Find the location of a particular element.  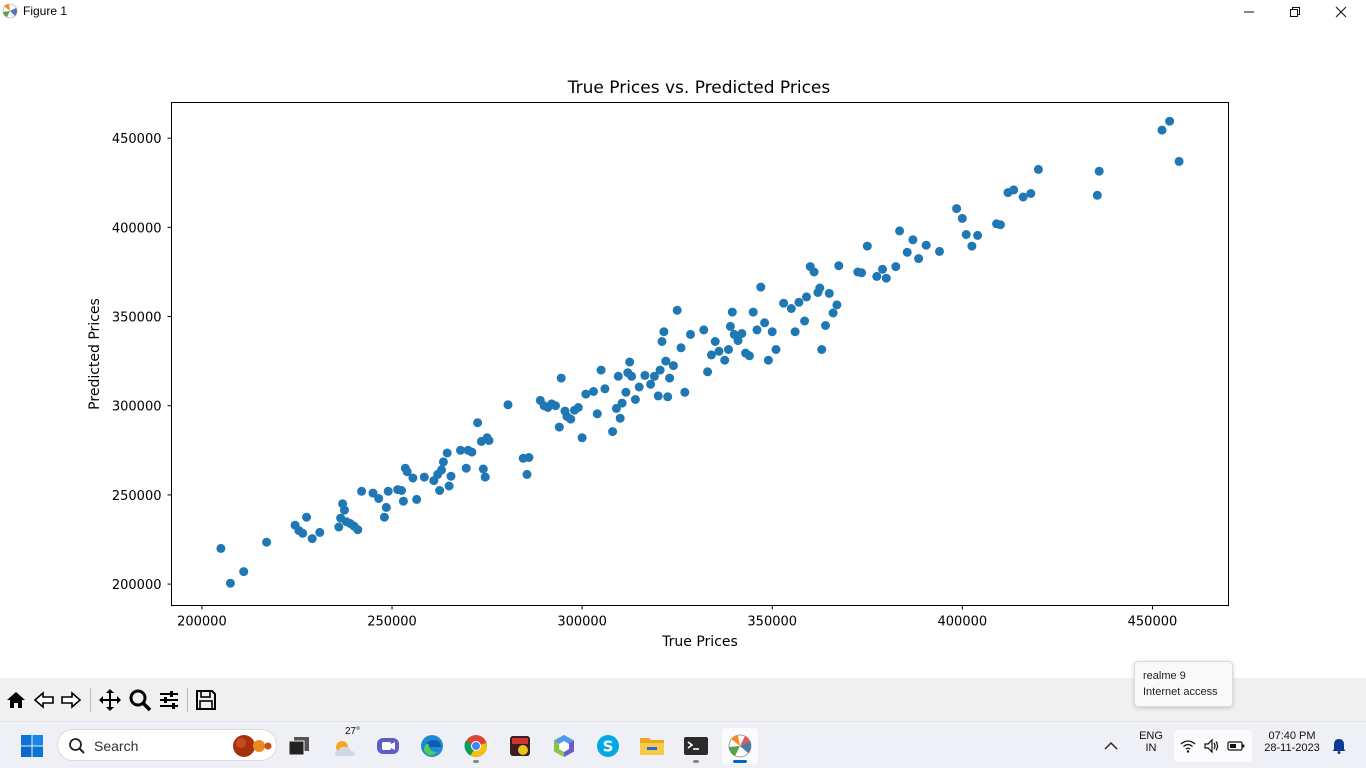

active-indicator is located at coordinates (740, 761).